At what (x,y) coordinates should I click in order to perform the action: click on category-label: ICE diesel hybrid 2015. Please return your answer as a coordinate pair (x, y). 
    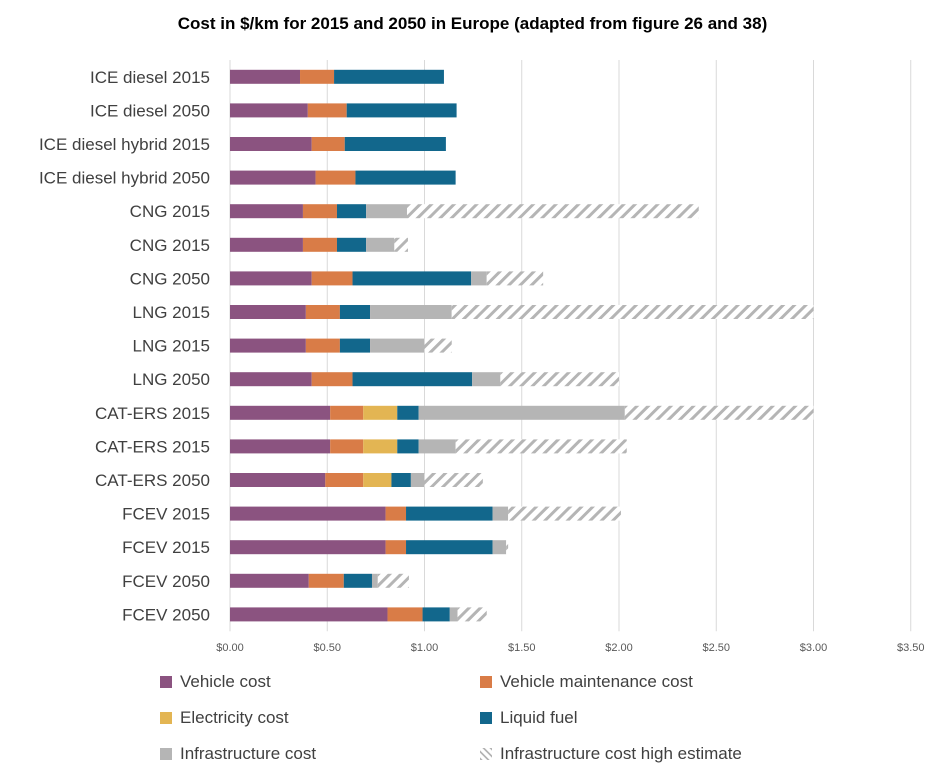
    Looking at the image, I should click on (124, 144).